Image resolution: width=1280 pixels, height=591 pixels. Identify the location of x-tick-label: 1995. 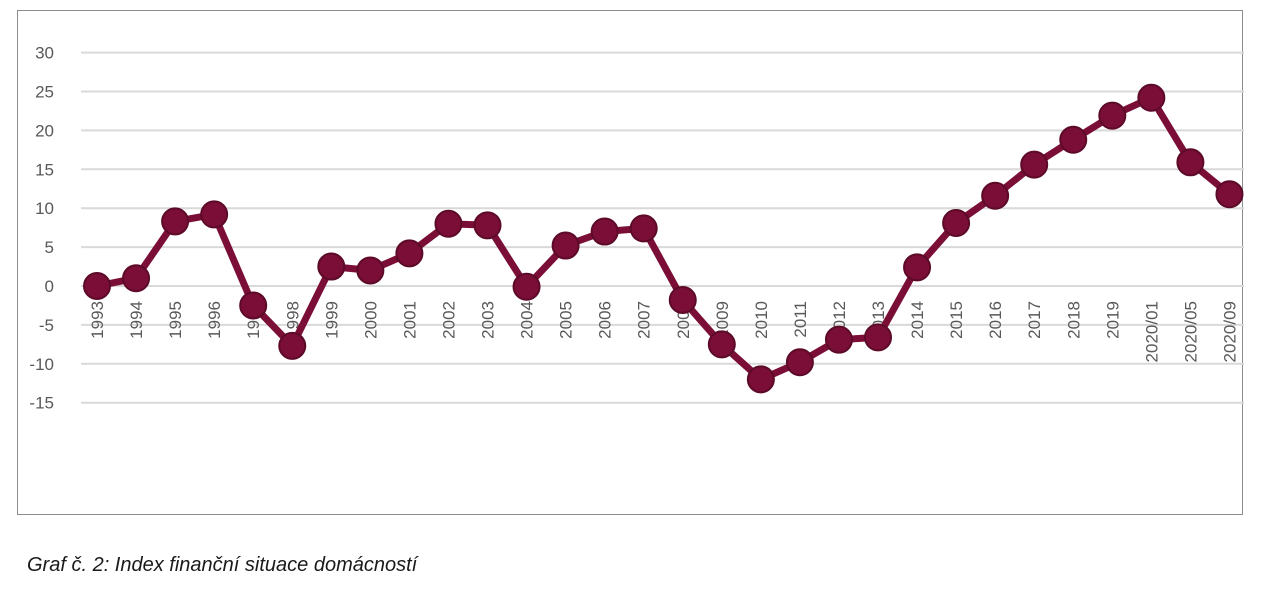
(175, 320).